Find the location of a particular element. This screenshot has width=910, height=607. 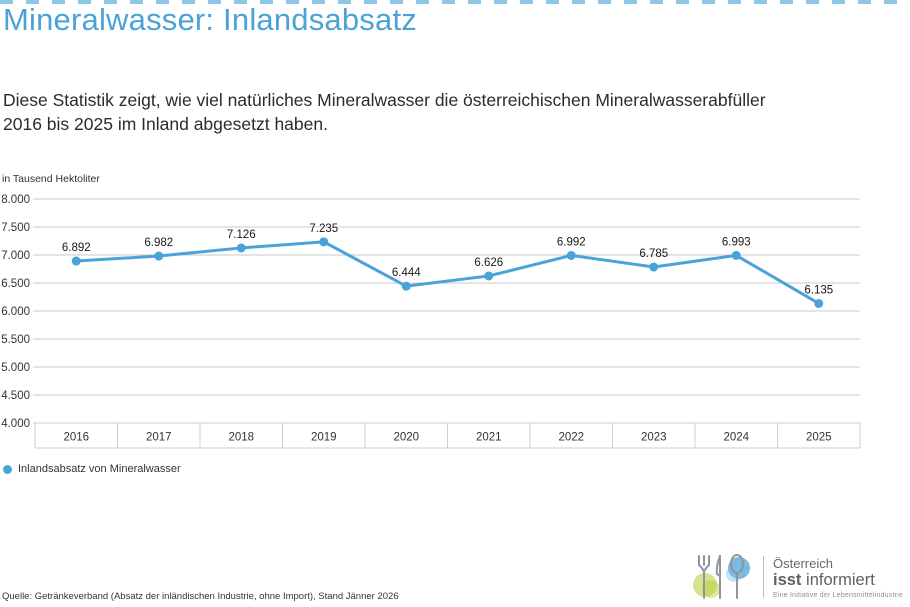

y-tick-label: 6.000 is located at coordinates (15, 312).